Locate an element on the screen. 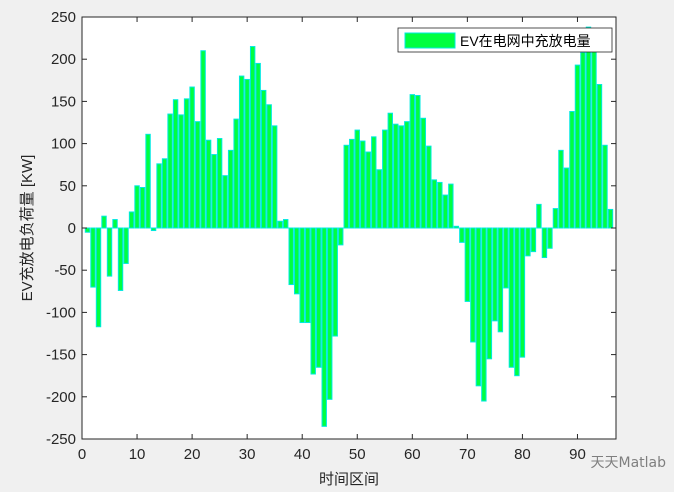  y-tick-label: 100 is located at coordinates (63, 144).